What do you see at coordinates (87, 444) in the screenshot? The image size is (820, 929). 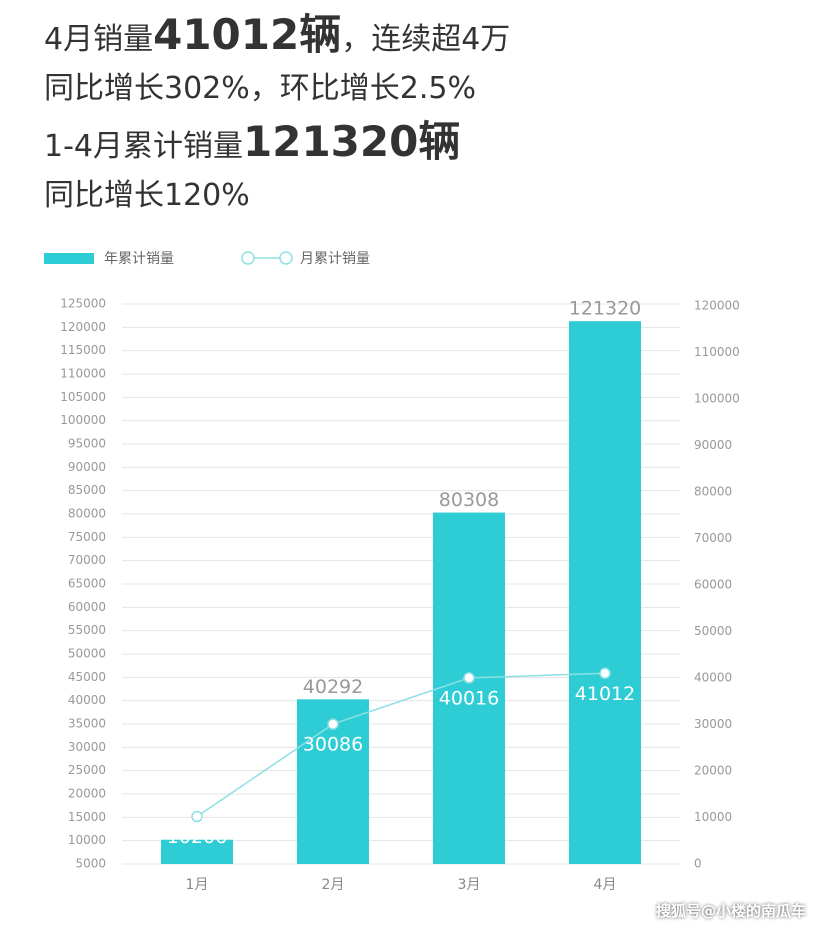 I see `y-tick-label: 95000` at bounding box center [87, 444].